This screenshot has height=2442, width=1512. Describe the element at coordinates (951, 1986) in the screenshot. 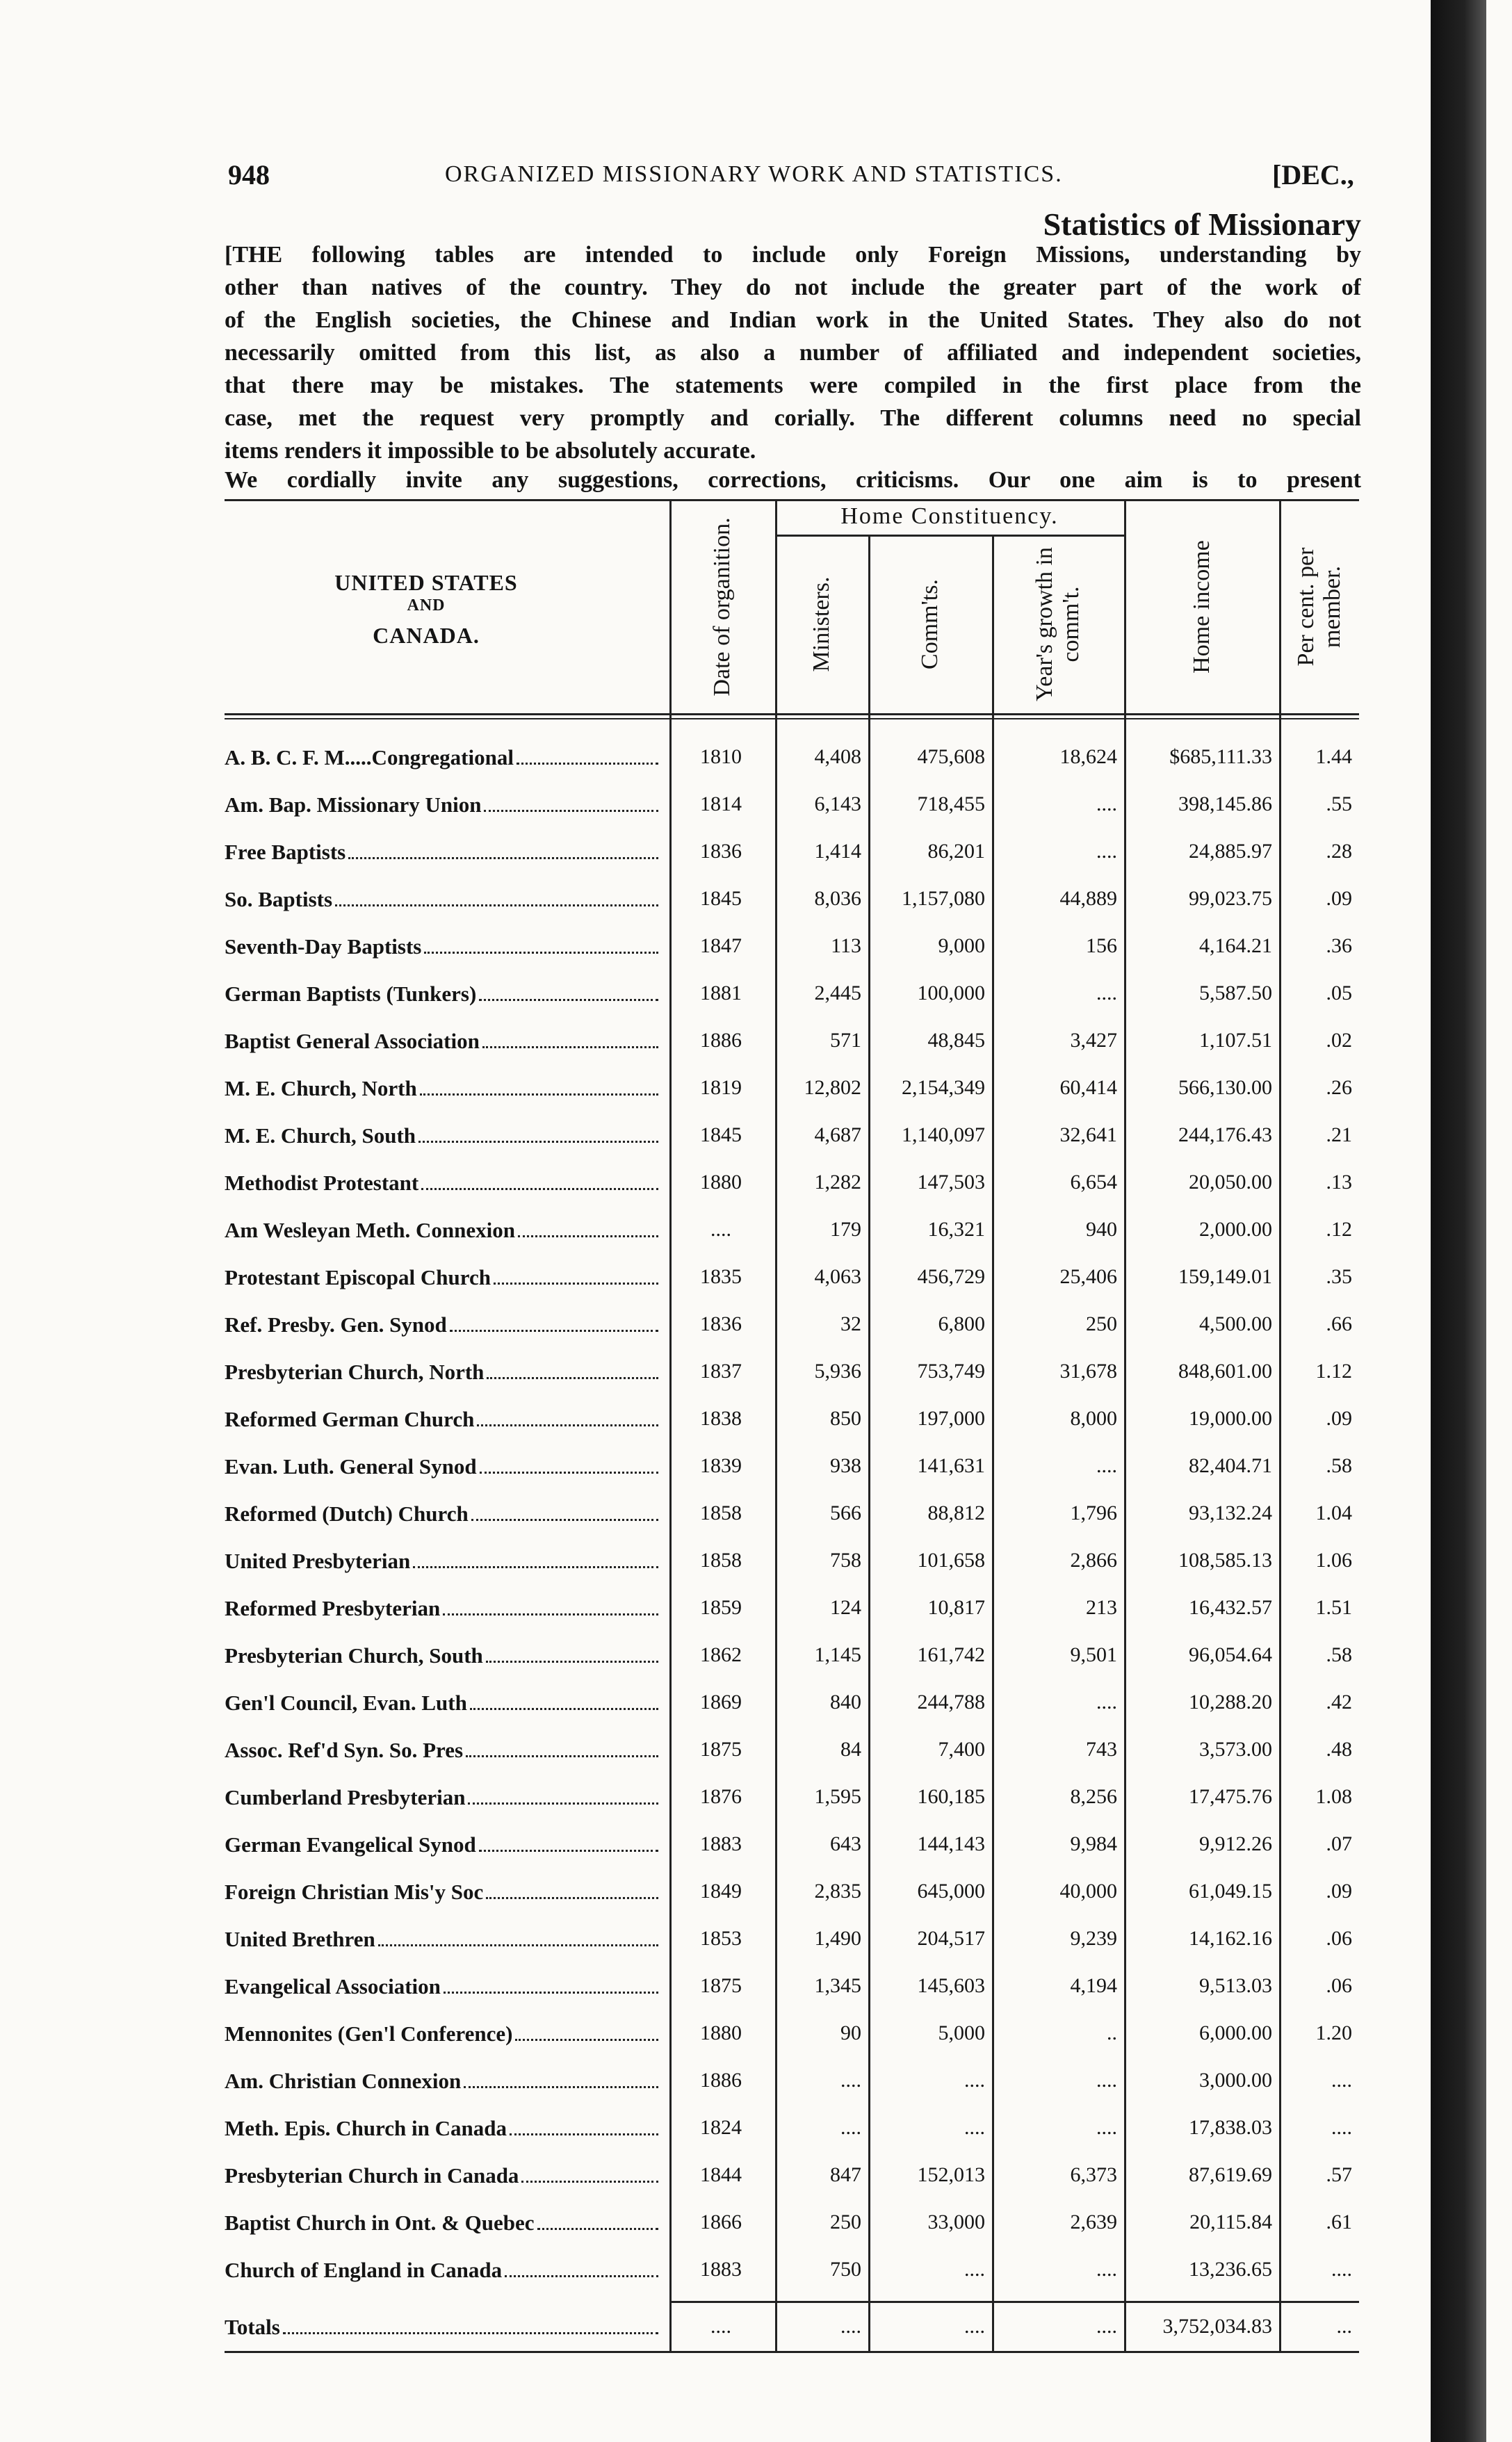

I see `table-cell: 145,603` at that location.